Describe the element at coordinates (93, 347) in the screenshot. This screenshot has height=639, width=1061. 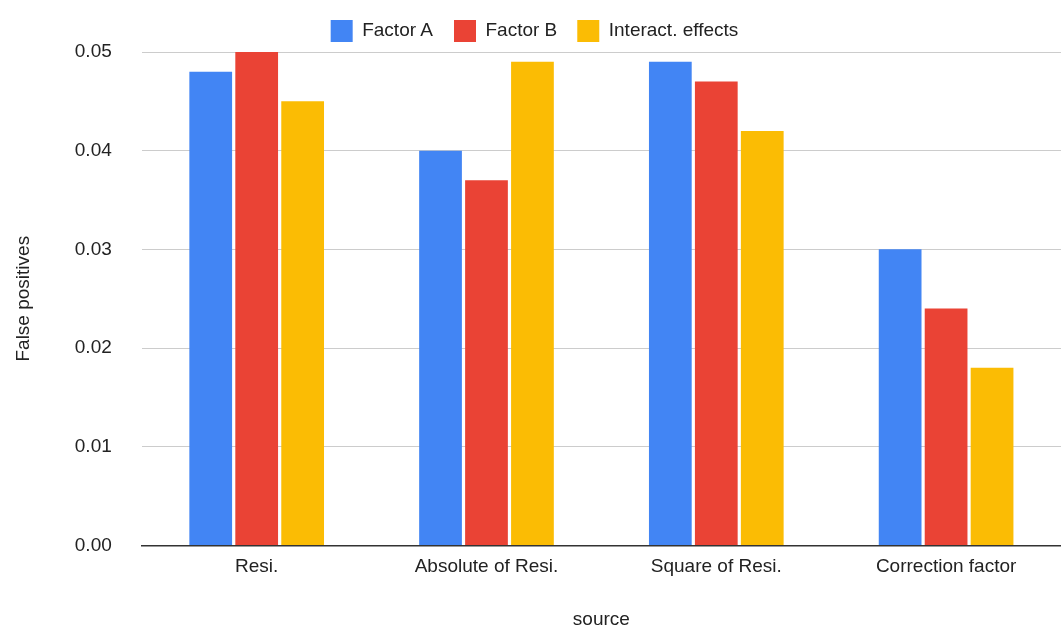
I see `y-tick-label: 0.02` at that location.